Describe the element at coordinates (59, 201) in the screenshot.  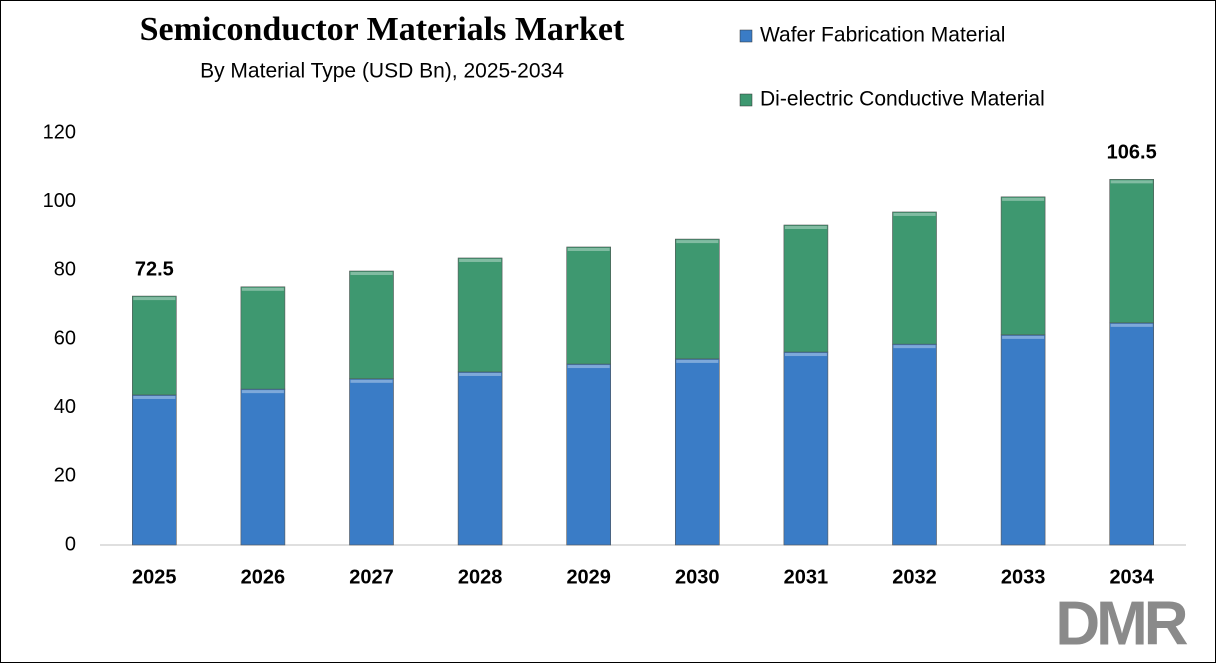
I see `y-tick-label: 100` at that location.